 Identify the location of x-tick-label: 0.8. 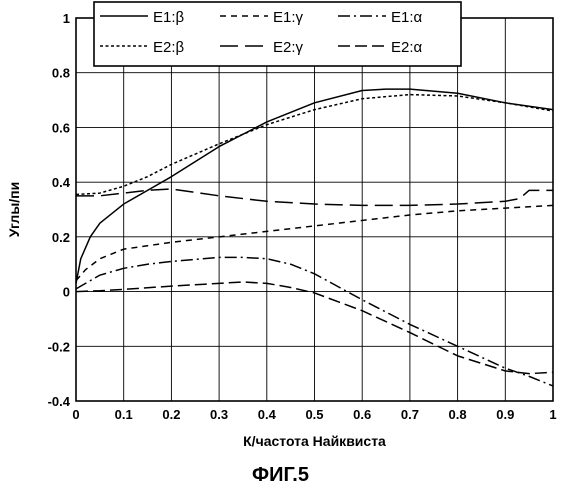
(458, 414).